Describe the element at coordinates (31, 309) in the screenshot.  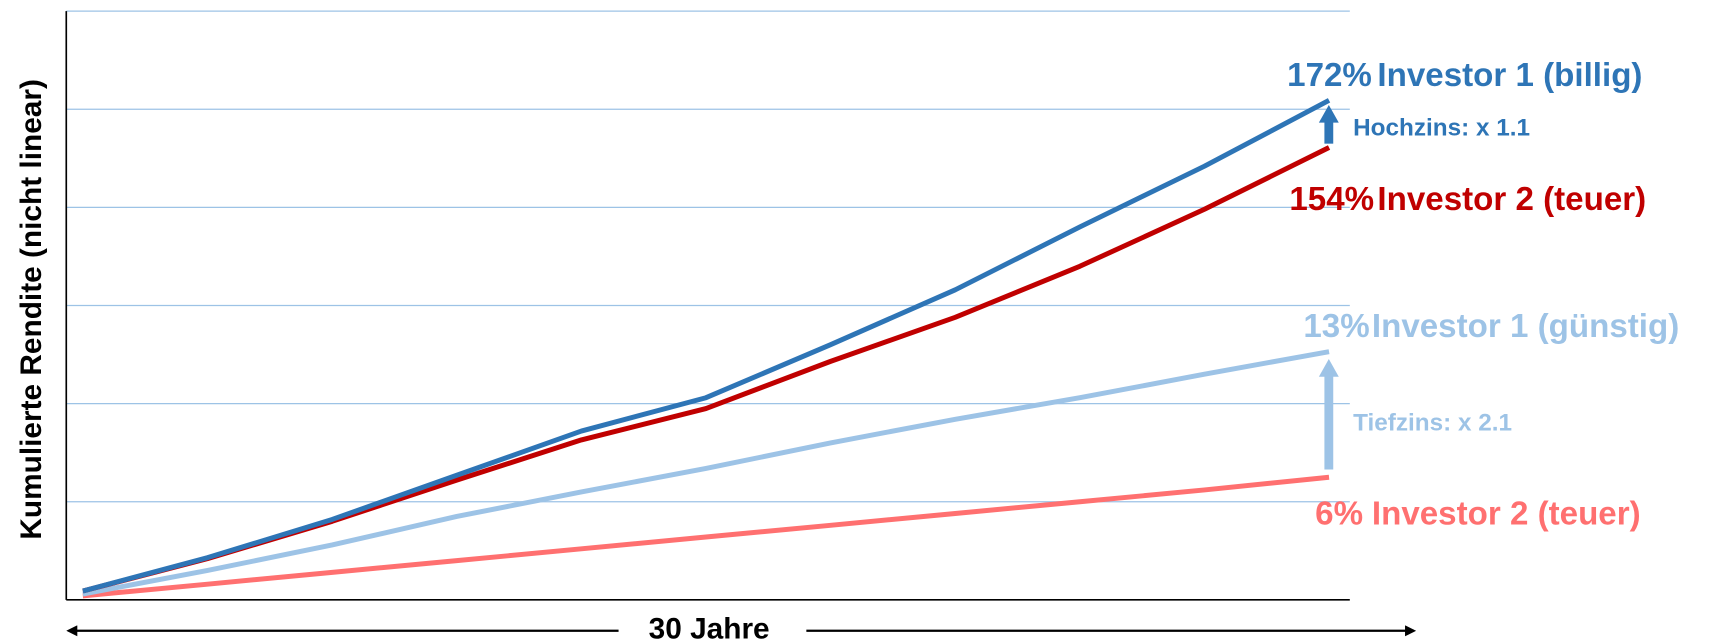
I see `y-axis-label: Kumulierte Rendite (nicht linear)` at that location.